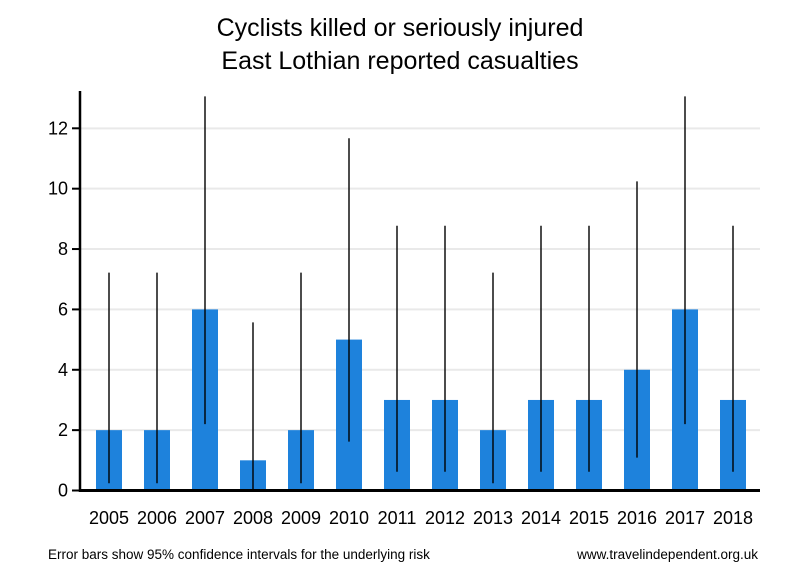  What do you see at coordinates (400, 28) in the screenshot?
I see `chart-title: Cyclists killed or seriously injured` at bounding box center [400, 28].